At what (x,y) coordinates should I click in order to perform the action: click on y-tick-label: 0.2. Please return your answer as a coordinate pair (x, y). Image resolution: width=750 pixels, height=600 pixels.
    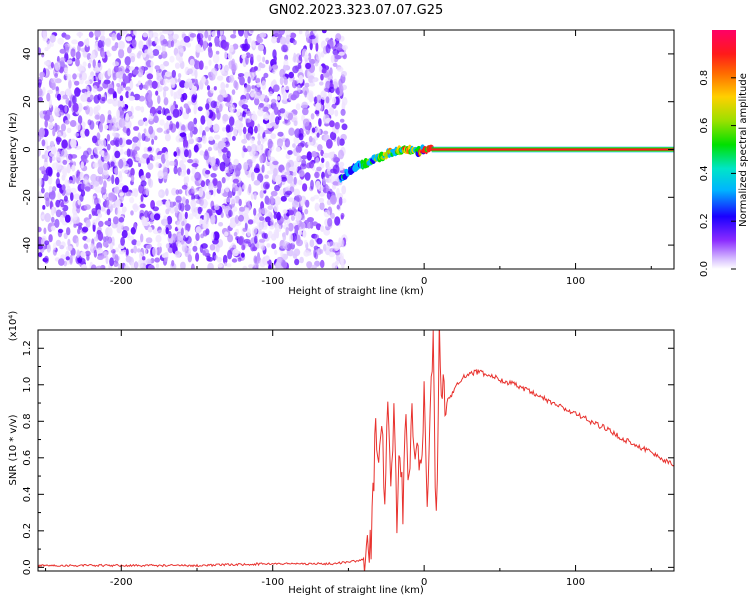
    Looking at the image, I should click on (27, 531).